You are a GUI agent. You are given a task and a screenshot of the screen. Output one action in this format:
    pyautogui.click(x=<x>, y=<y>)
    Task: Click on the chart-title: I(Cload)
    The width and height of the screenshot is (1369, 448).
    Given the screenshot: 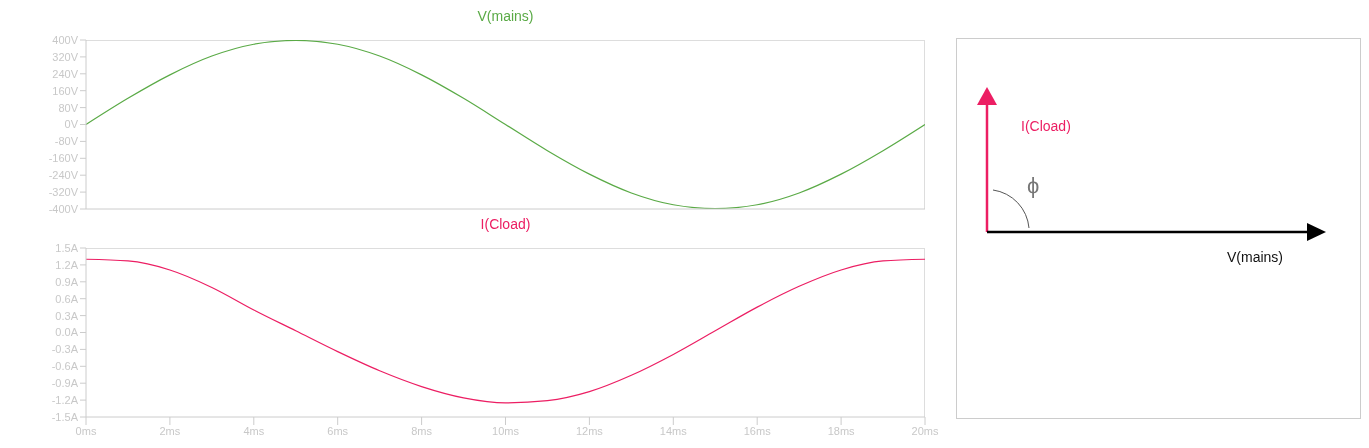 What is the action you would take?
    pyautogui.click(x=505, y=225)
    